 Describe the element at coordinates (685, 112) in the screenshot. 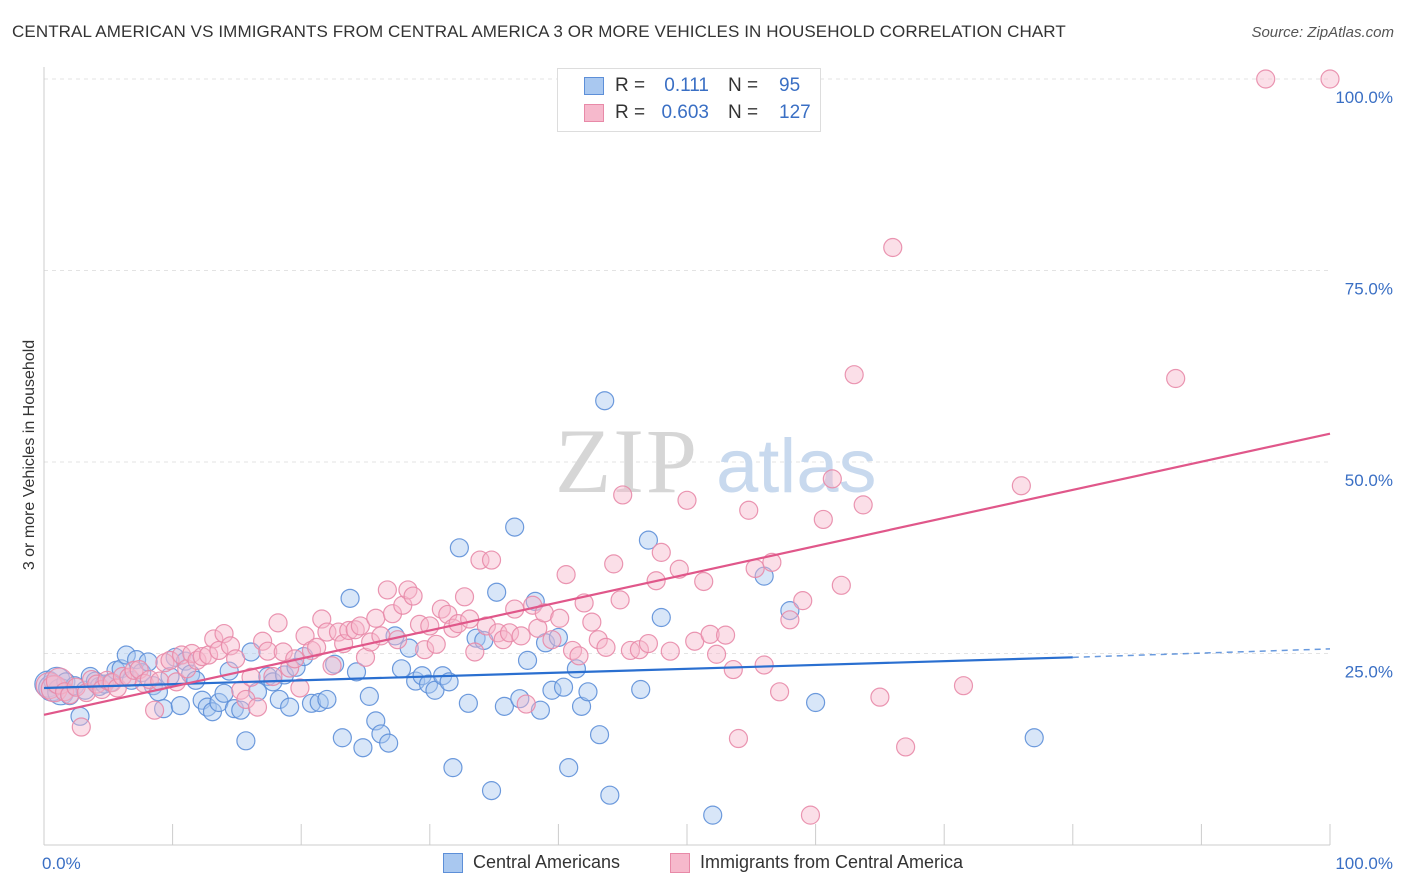

I see `legend-r-value: 0.603` at that location.